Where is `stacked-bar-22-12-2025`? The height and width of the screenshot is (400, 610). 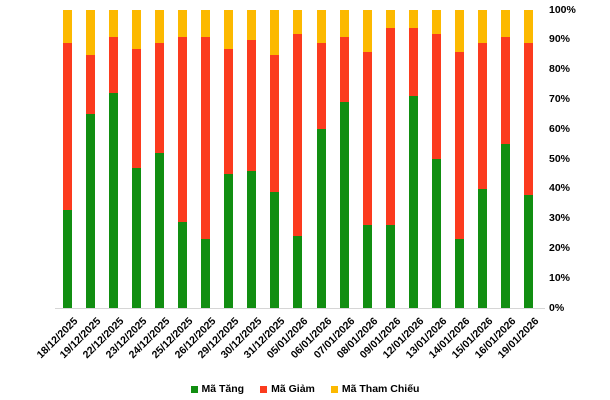
stacked-bar-22-12-2025 is located at coordinates (114, 159).